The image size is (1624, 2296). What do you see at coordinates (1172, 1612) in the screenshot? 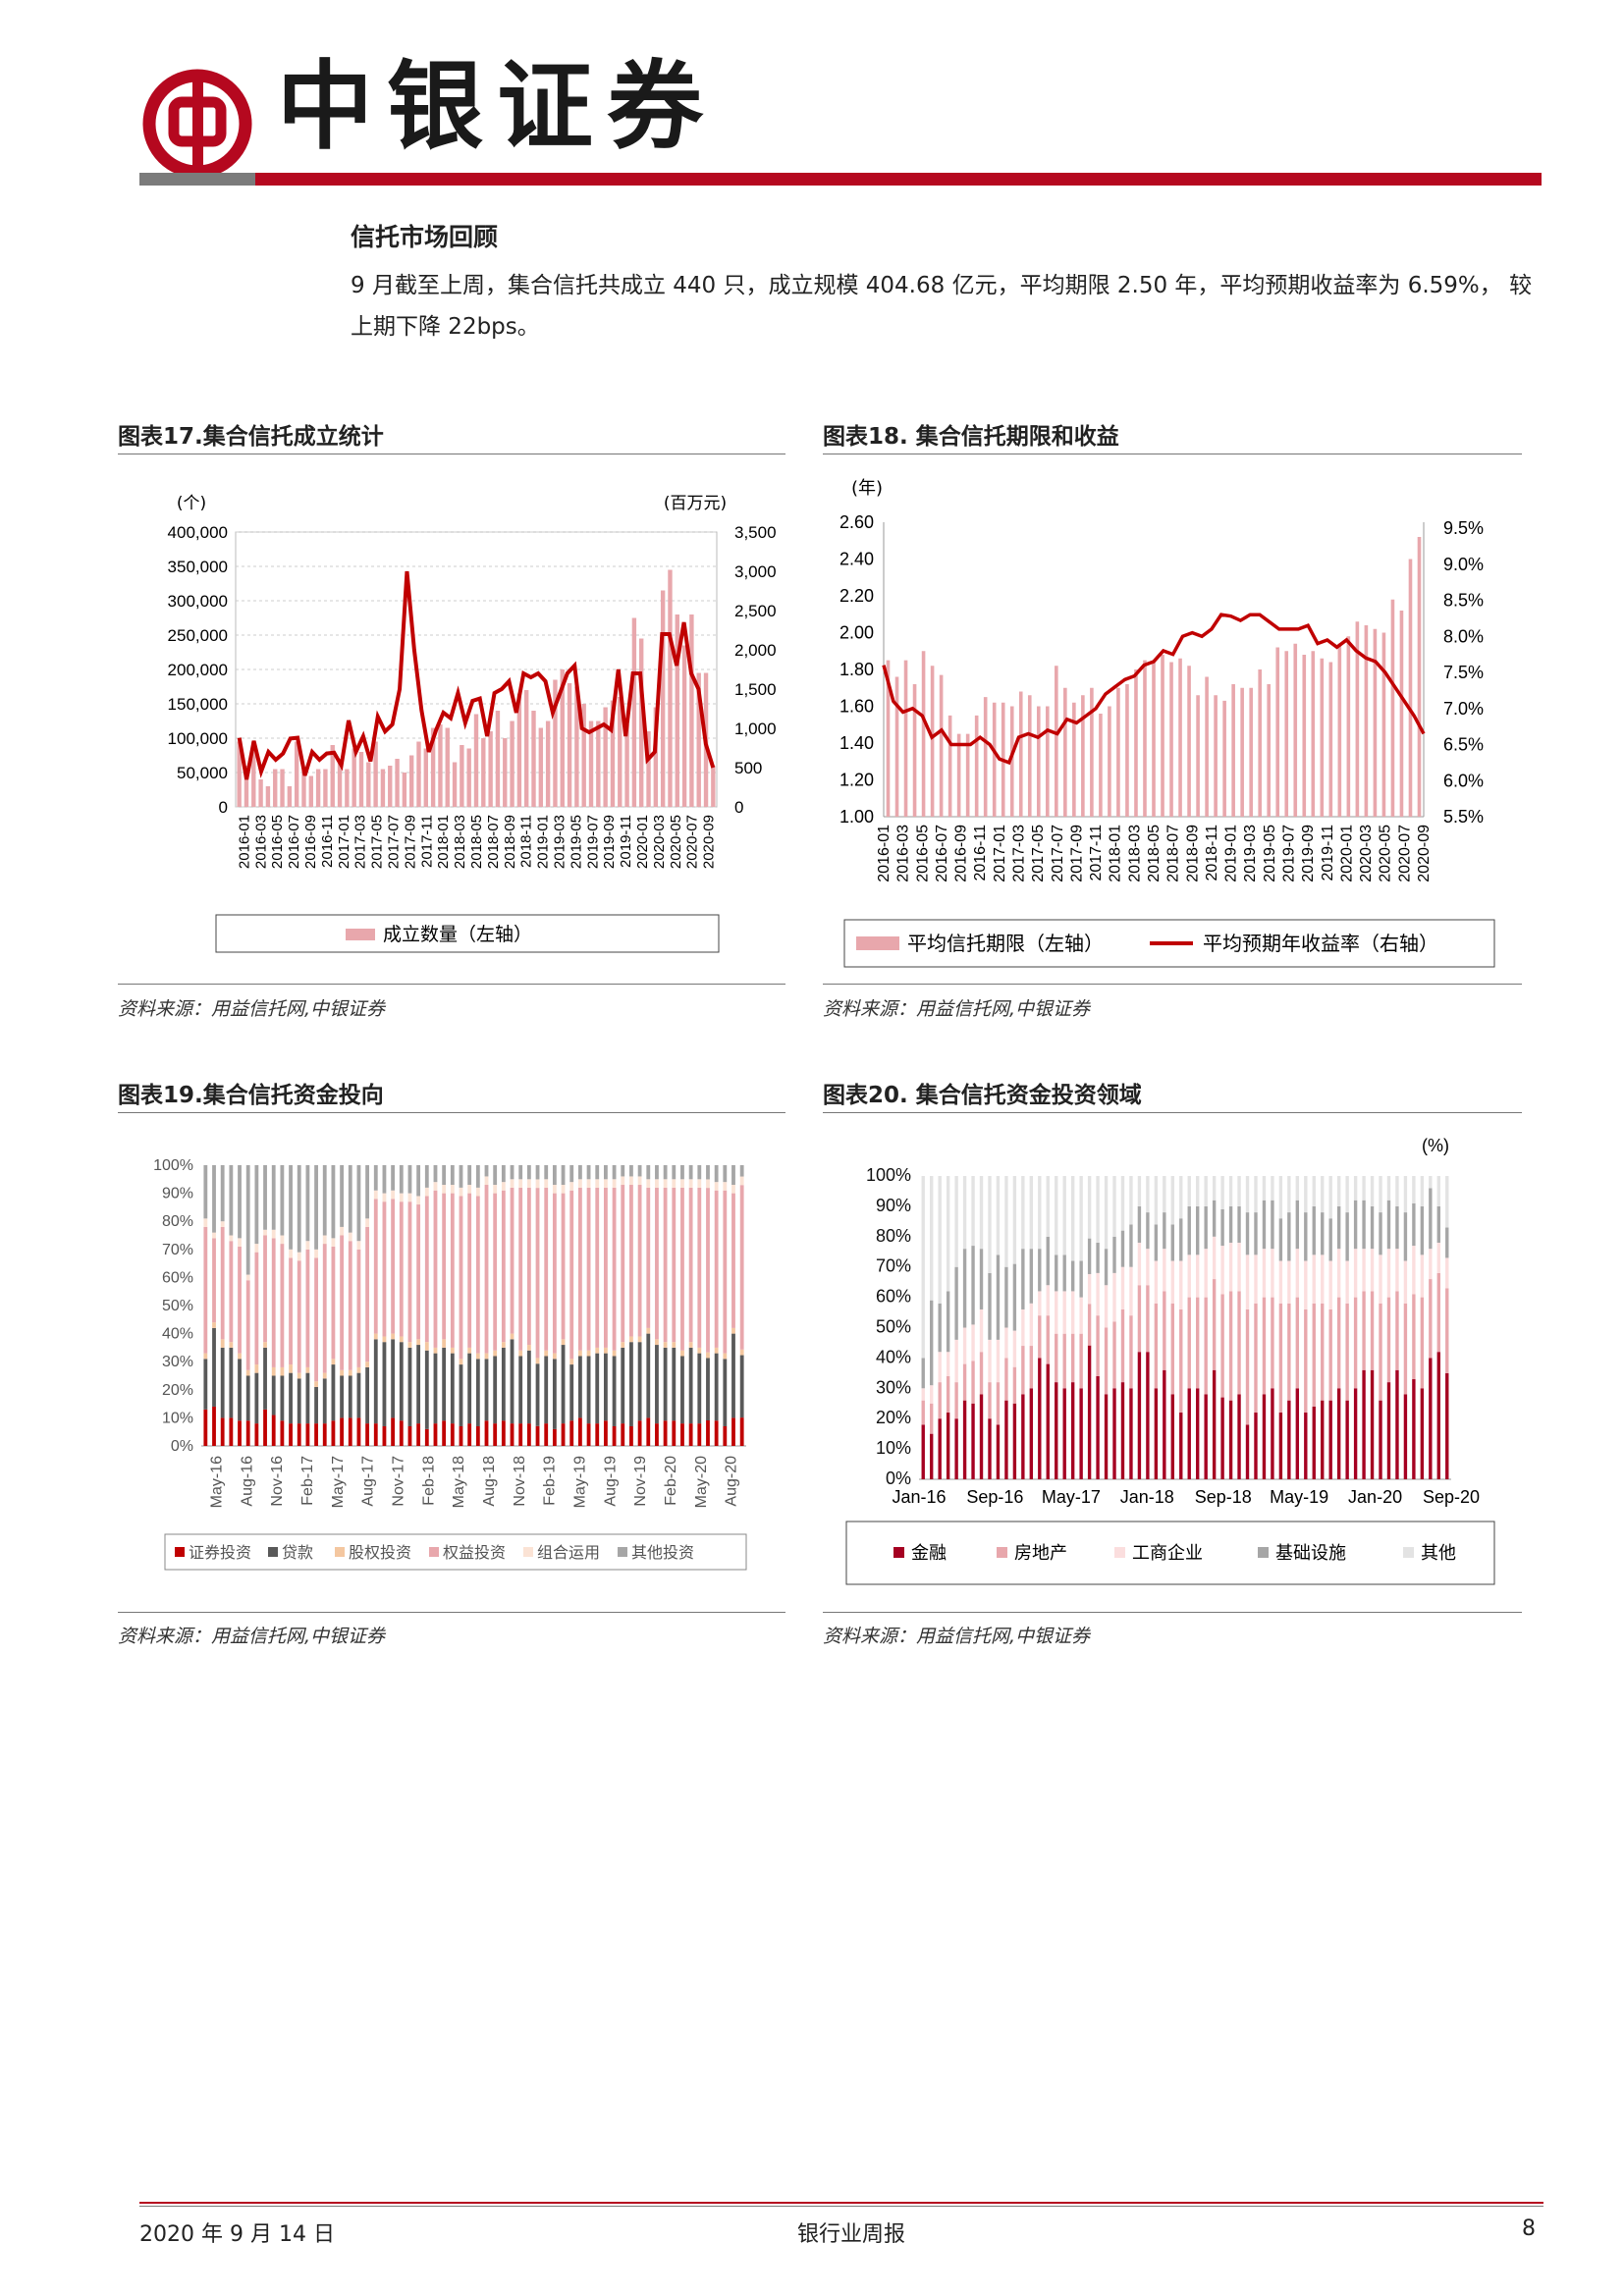
I see `figure-20-bottom-rule` at bounding box center [1172, 1612].